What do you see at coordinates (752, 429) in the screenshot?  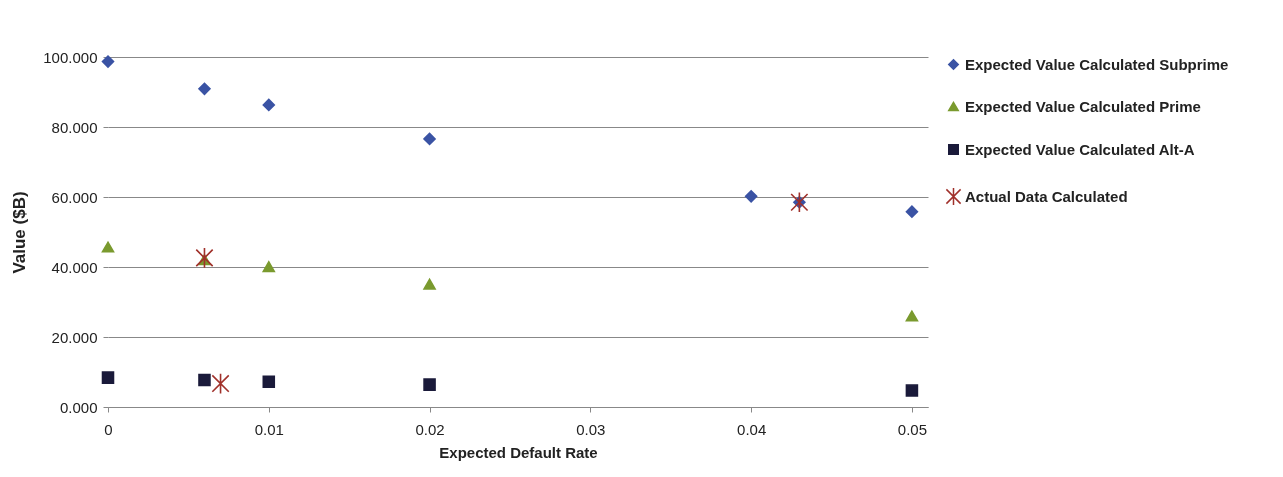 I see `x-tick-label: 0.04` at bounding box center [752, 429].